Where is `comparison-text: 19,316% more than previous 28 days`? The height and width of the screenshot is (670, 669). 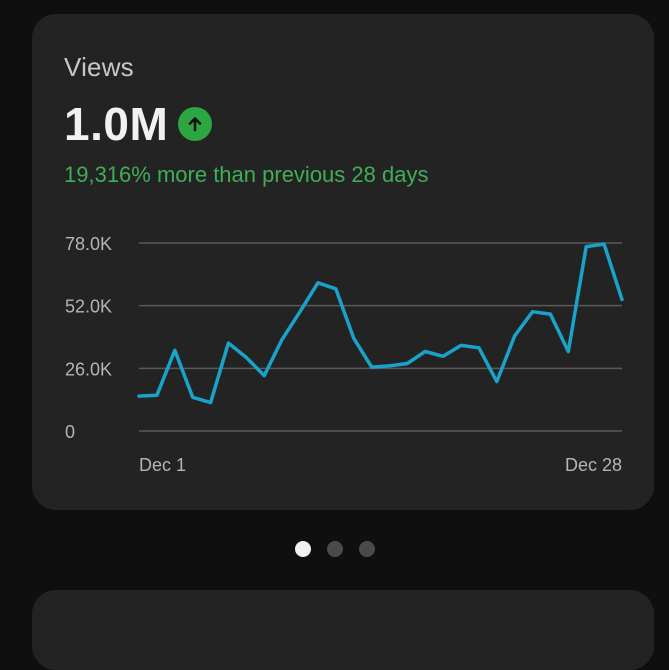
comparison-text: 19,316% more than previous 28 days is located at coordinates (246, 174).